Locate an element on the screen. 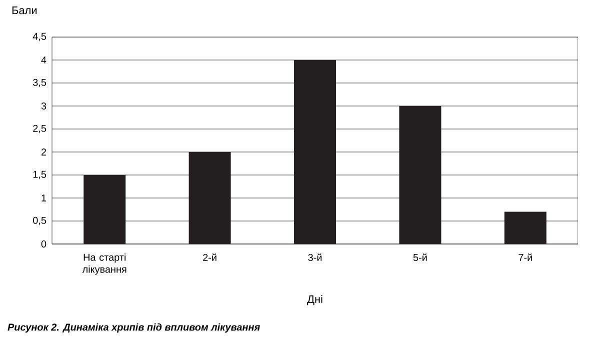 The height and width of the screenshot is (339, 589). y-tick-label: 4,5 is located at coordinates (39, 37).